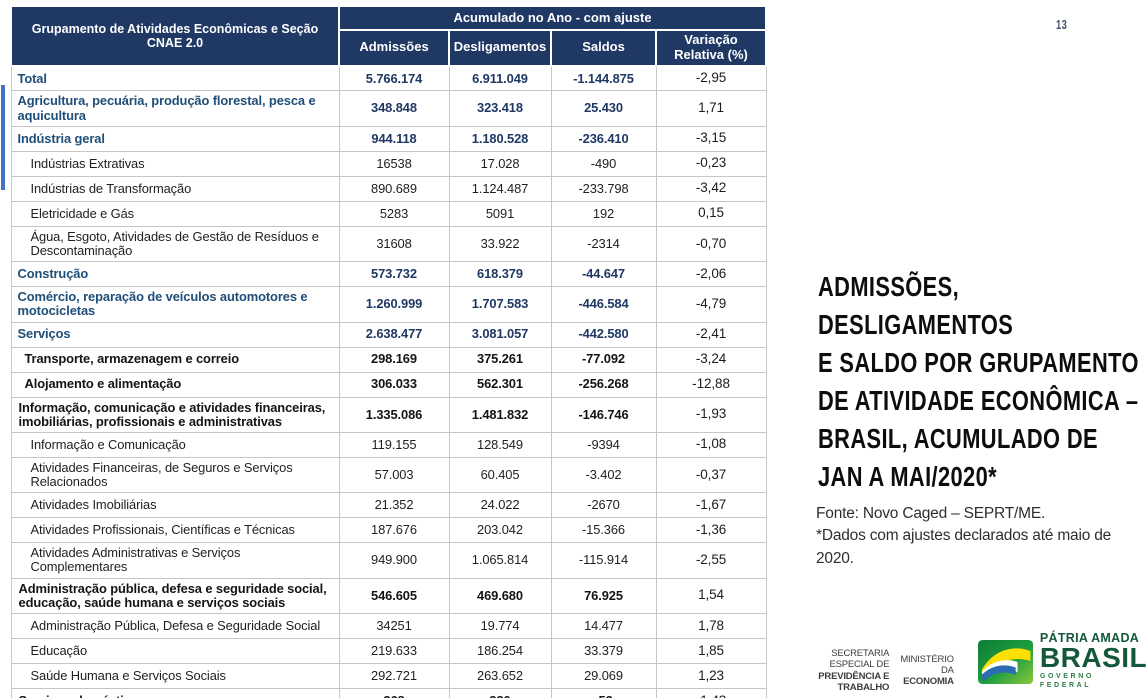  I want to click on cell-admissoes: 268, so click(394, 693).